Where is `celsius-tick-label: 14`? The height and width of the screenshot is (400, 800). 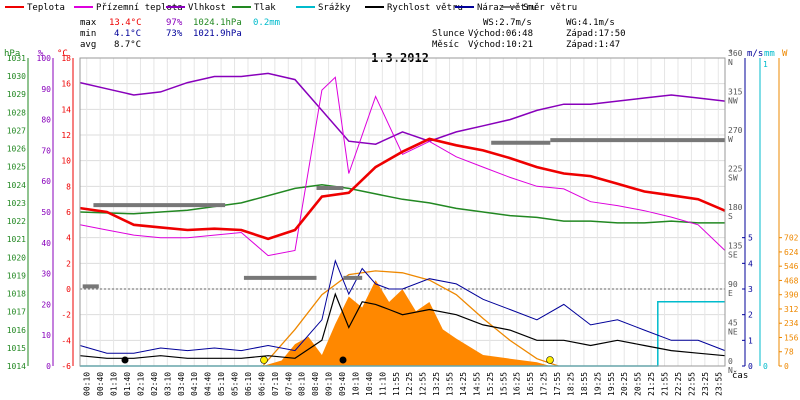
celsius-tick-label: 14 is located at coordinates (66, 109).